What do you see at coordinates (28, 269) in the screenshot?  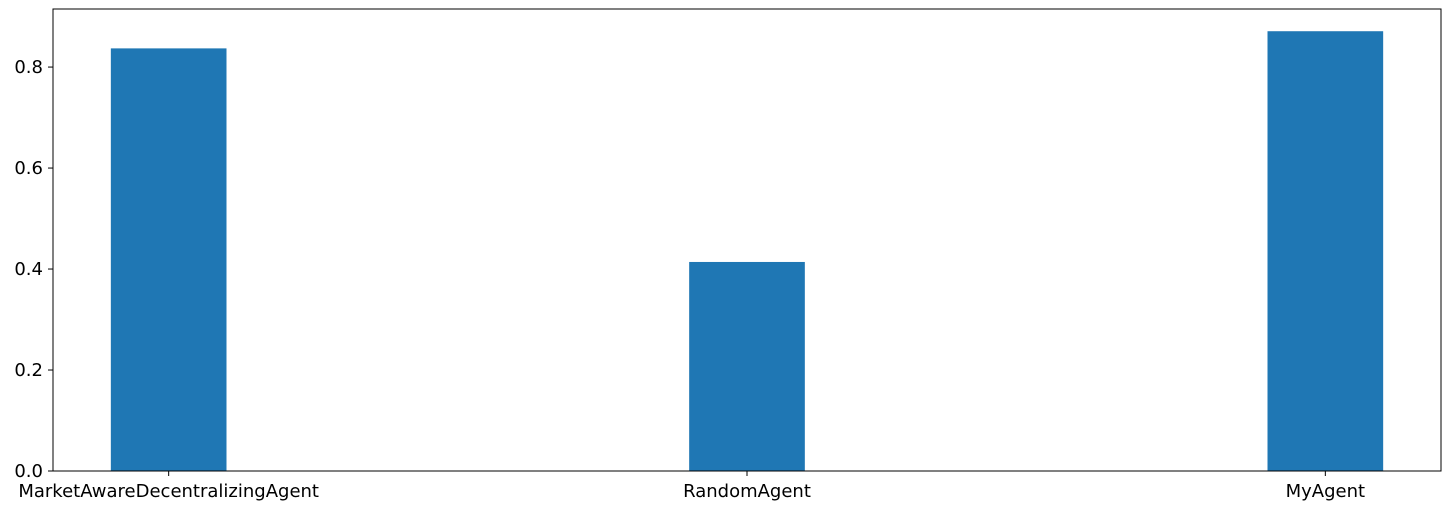 I see `y-tick-label: 0.4` at bounding box center [28, 269].